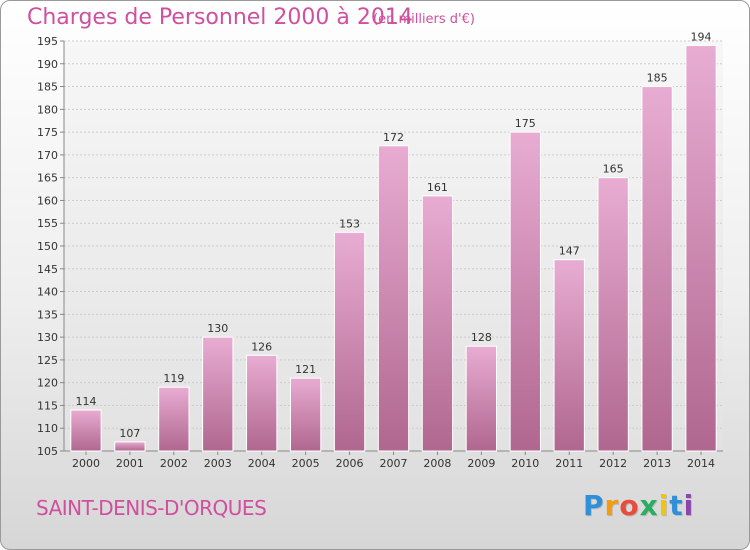 The width and height of the screenshot is (750, 550). I want to click on y-tick-label: 160, so click(47, 200).